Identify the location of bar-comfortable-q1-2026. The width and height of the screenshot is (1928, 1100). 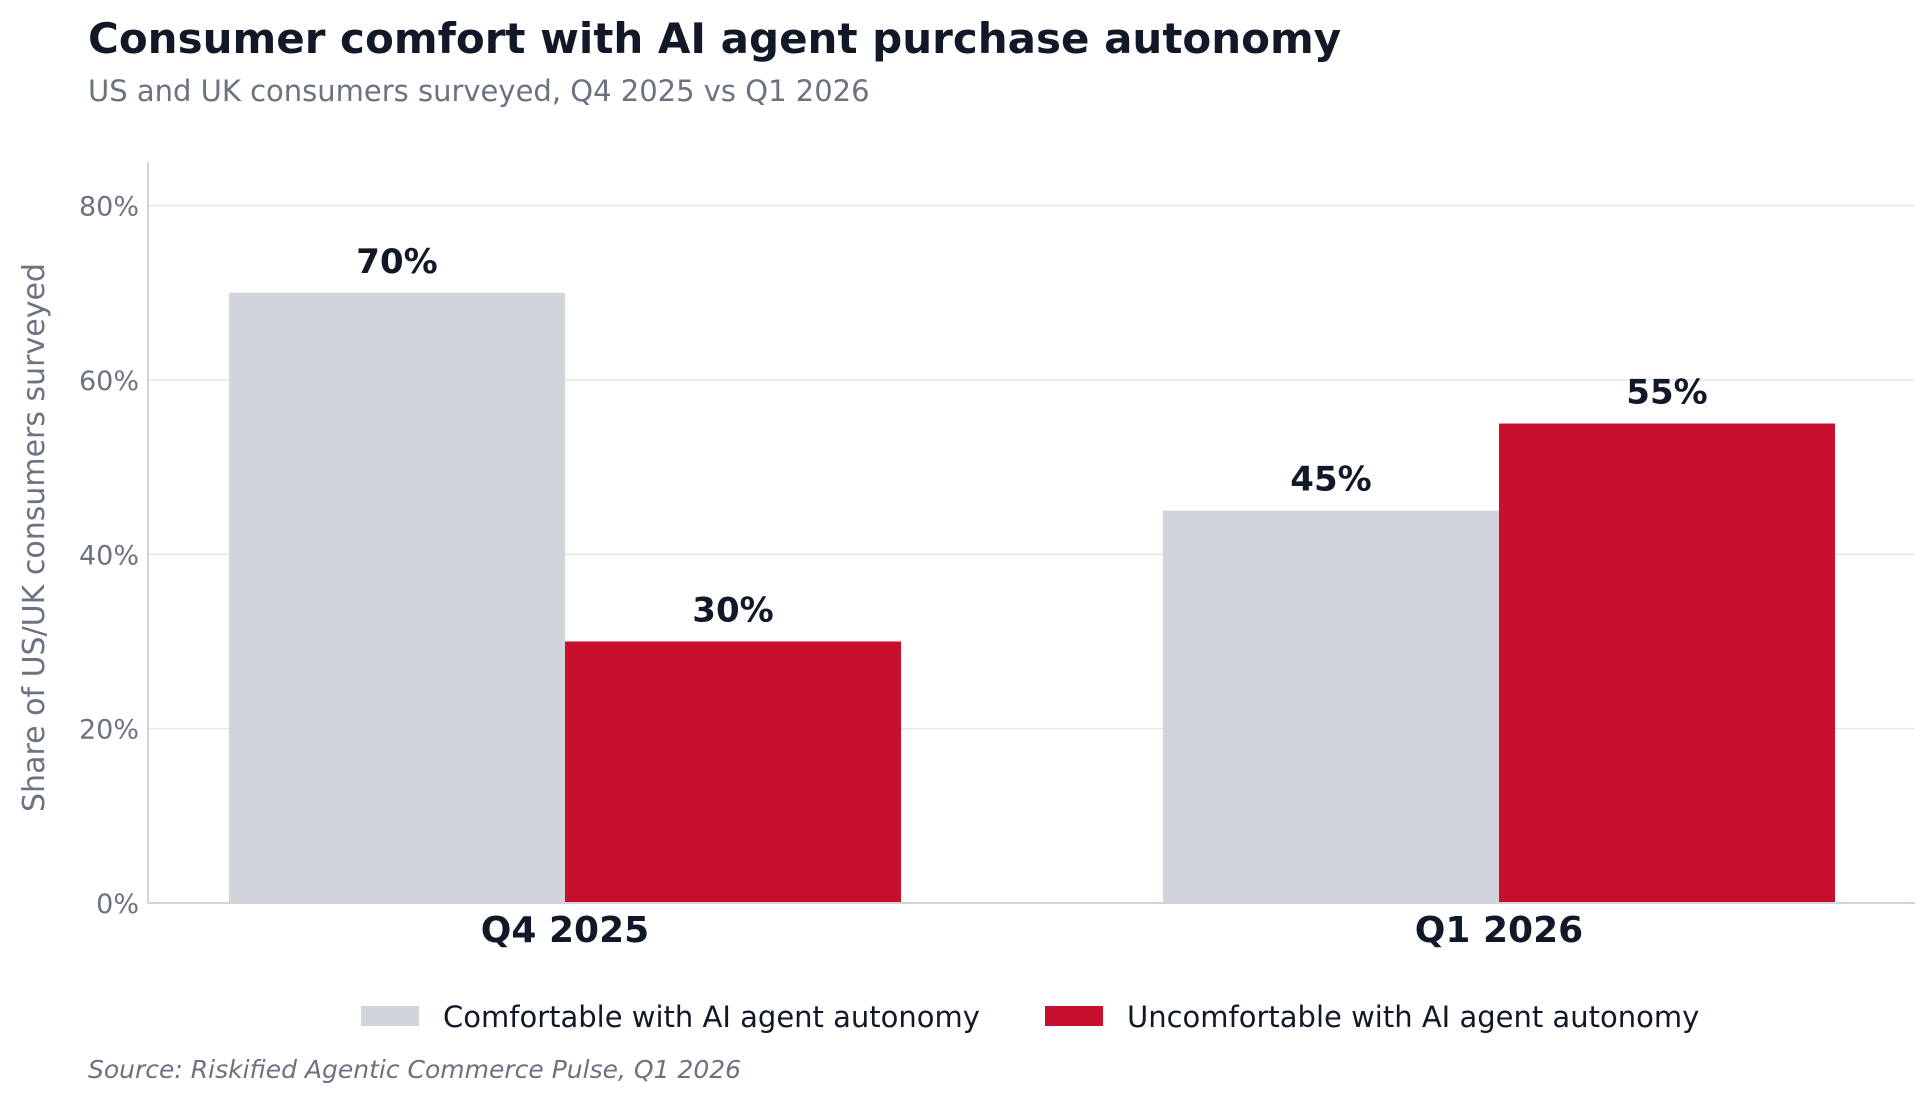
(1331, 706).